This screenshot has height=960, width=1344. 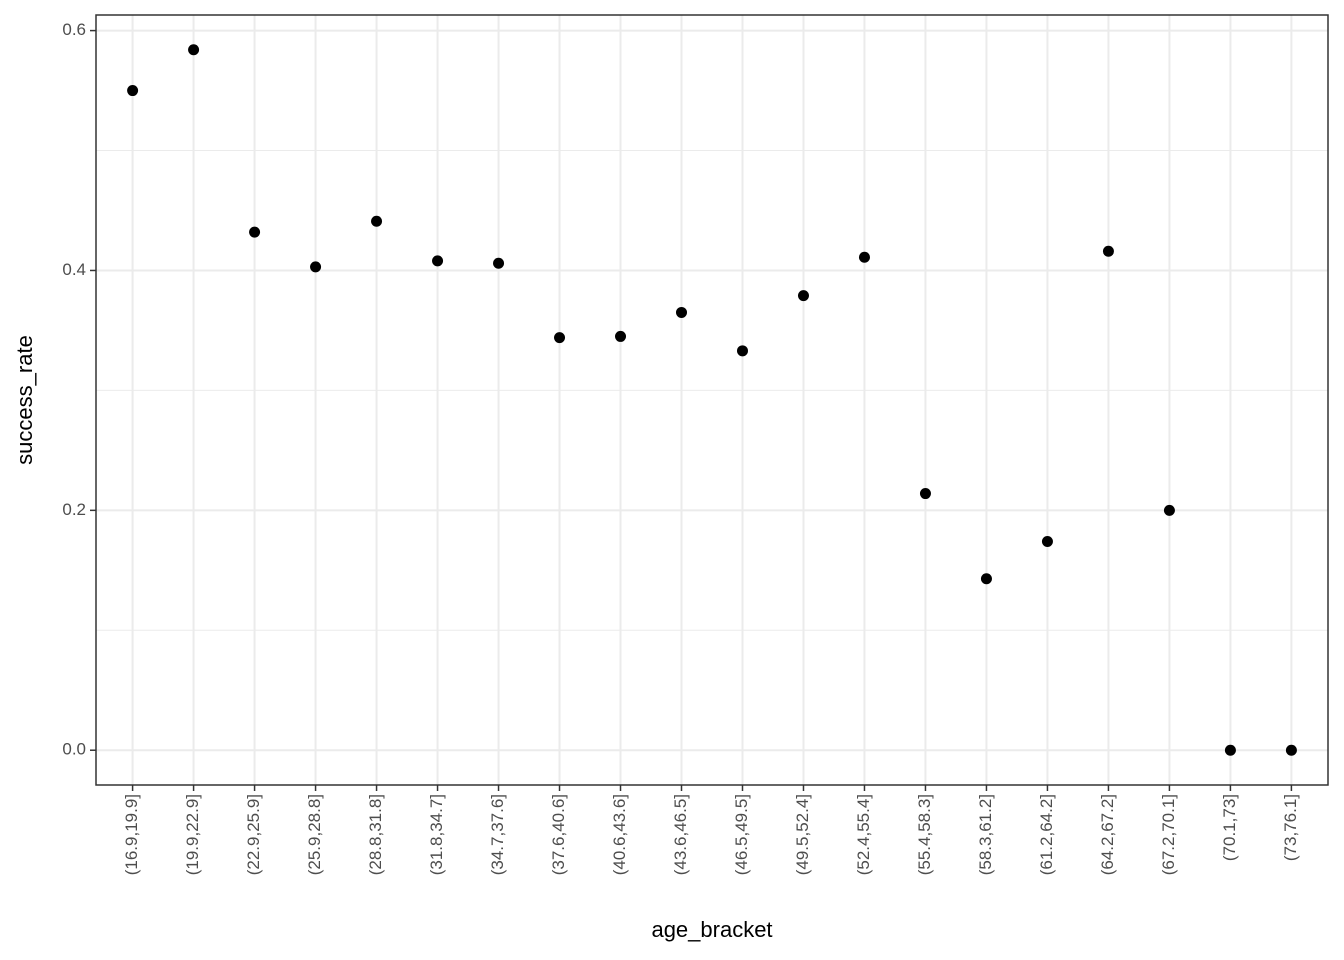 What do you see at coordinates (74, 29) in the screenshot?
I see `y-tick-label: 0.6` at bounding box center [74, 29].